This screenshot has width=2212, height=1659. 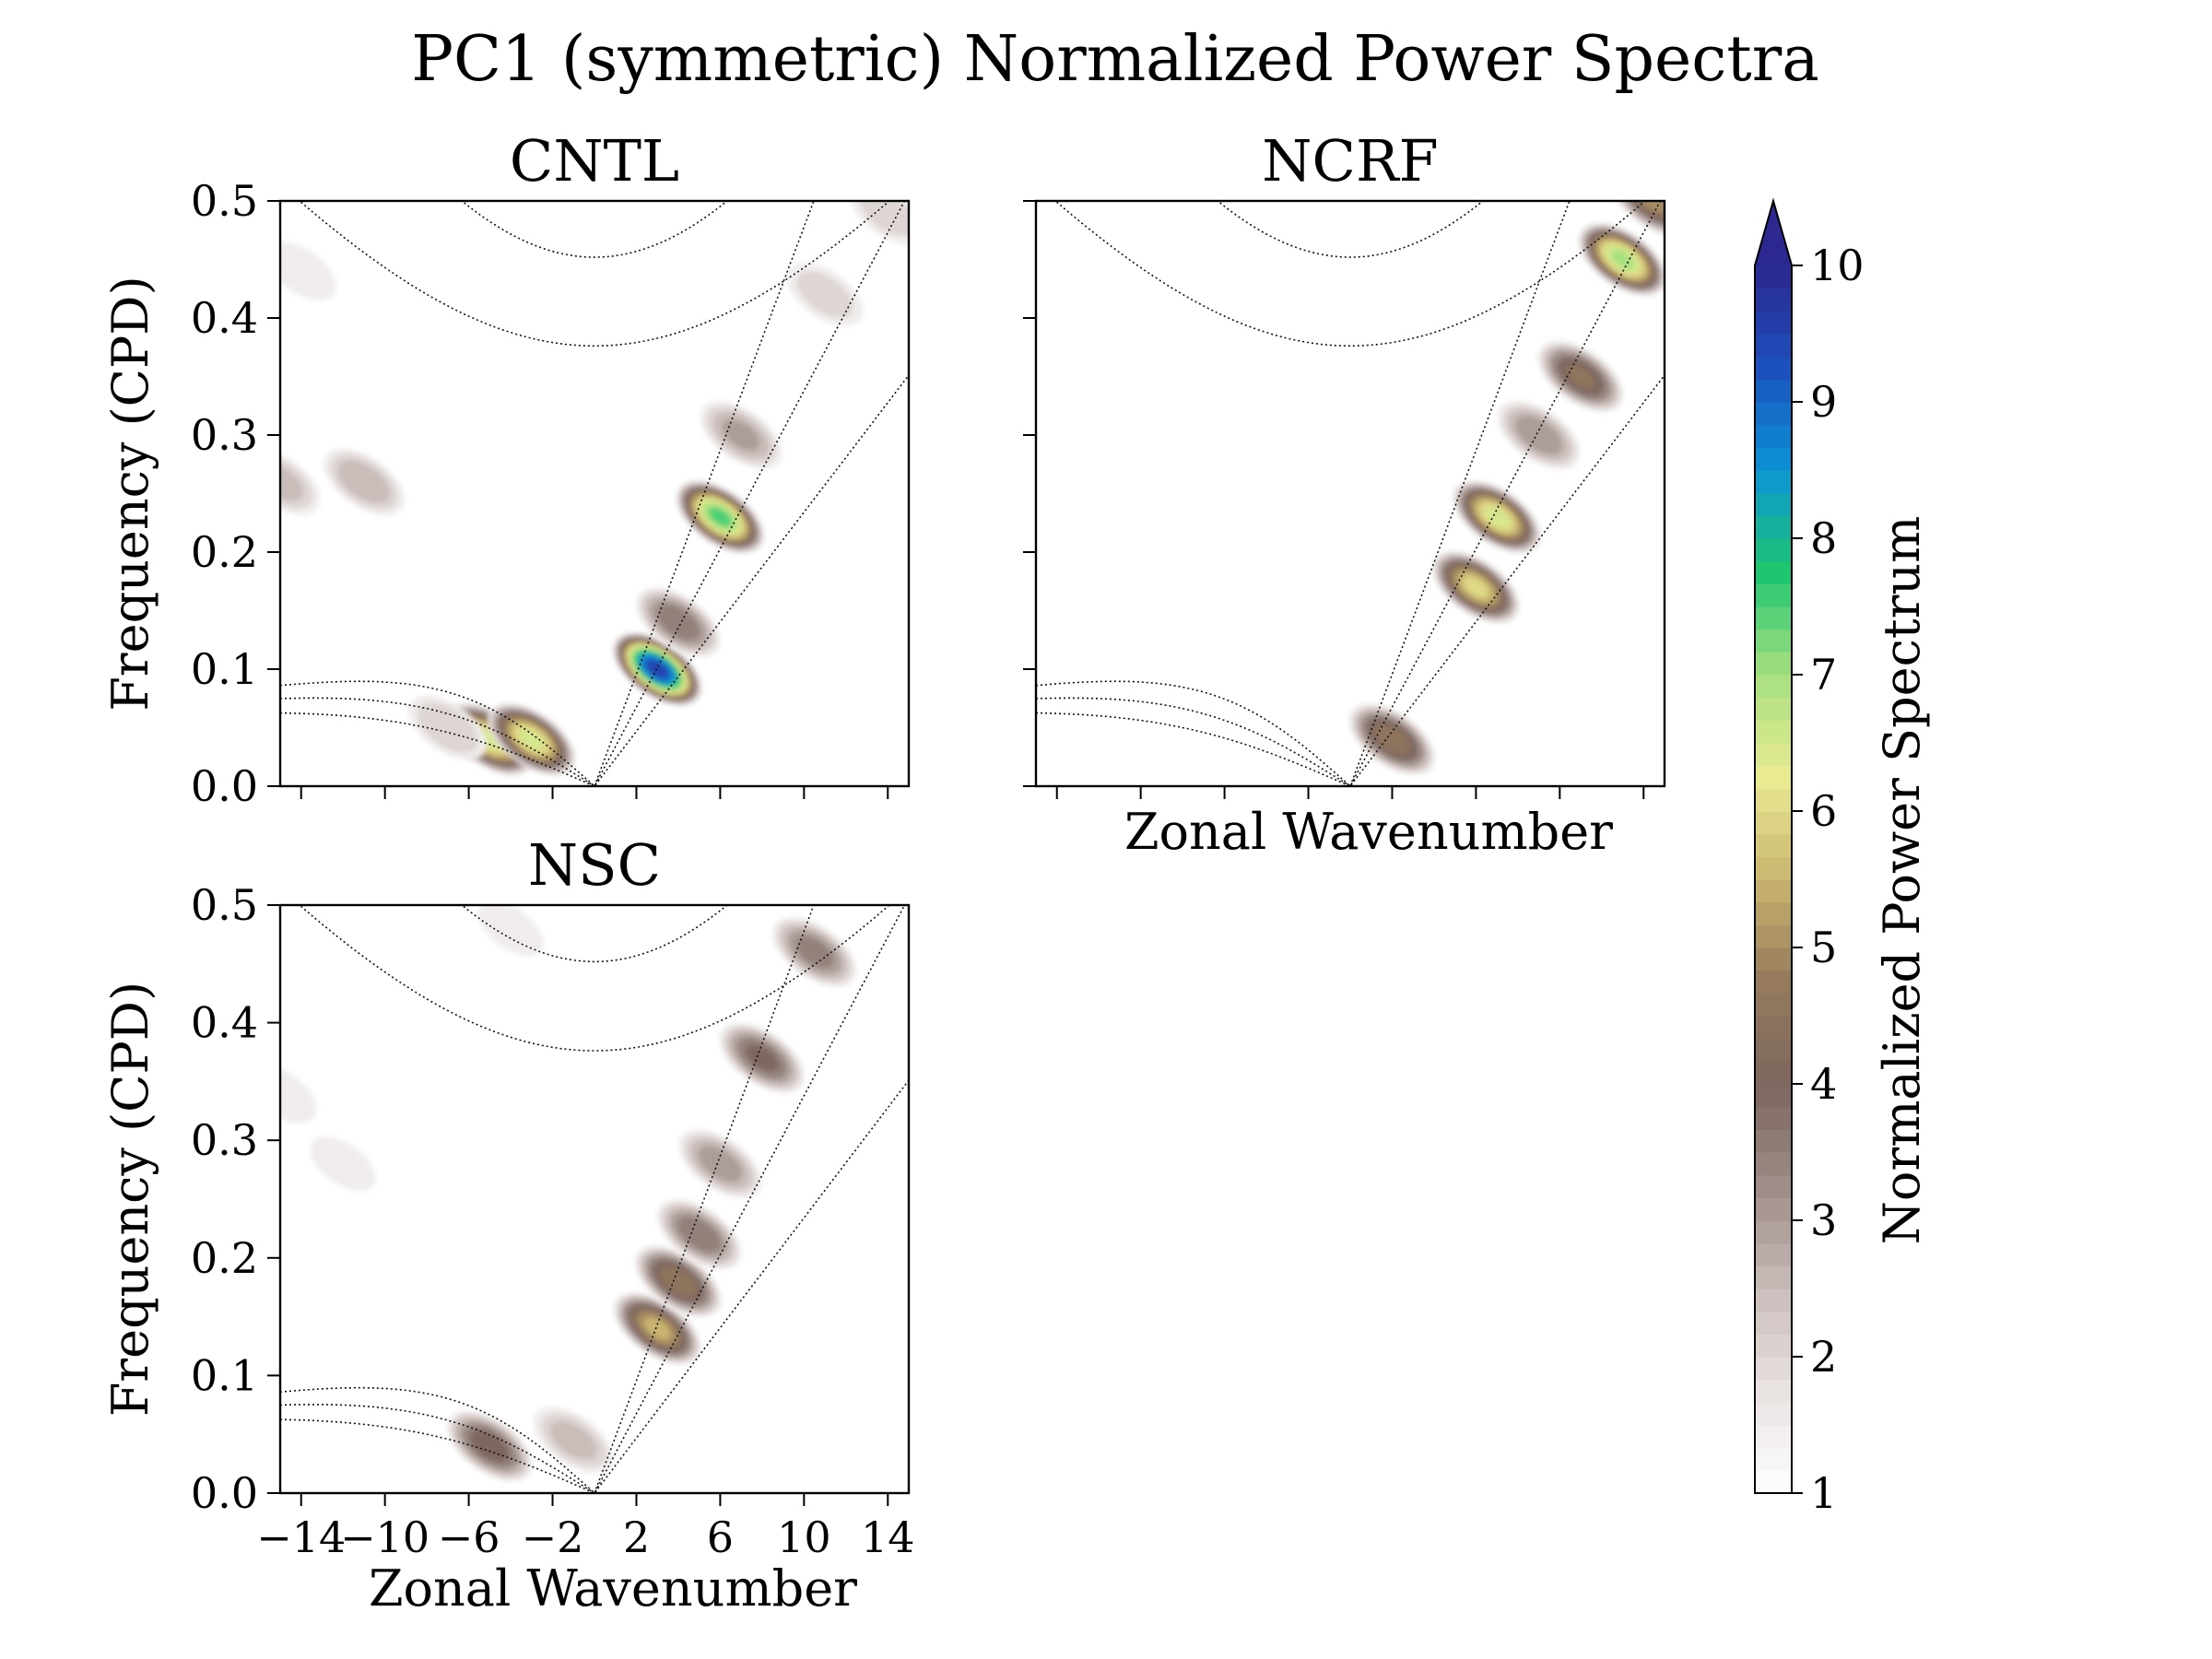 I want to click on colorbar: 1 2 3 4 5 6 7 8 9 10, so click(x=1809, y=857).